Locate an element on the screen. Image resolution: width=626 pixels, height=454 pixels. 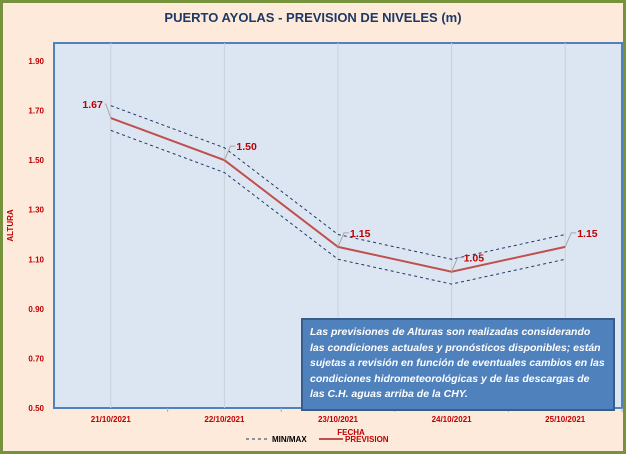
y-tick-label: 1.90 is located at coordinates (36, 61).